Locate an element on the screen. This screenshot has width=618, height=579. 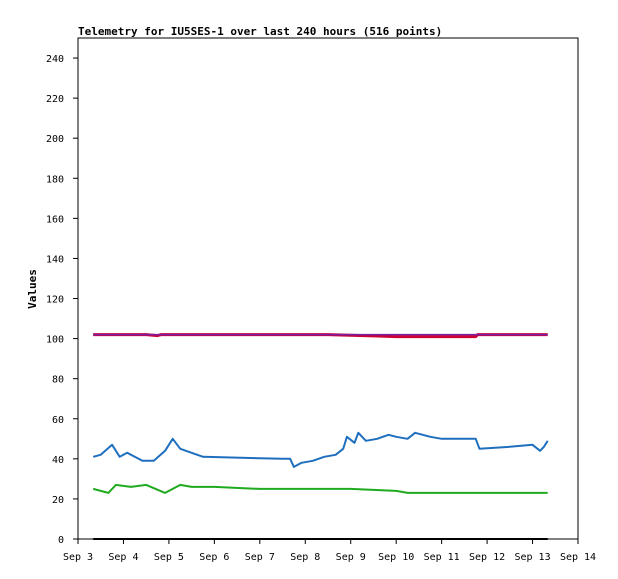
x-tick-label: Sep 4 is located at coordinates (123, 557).